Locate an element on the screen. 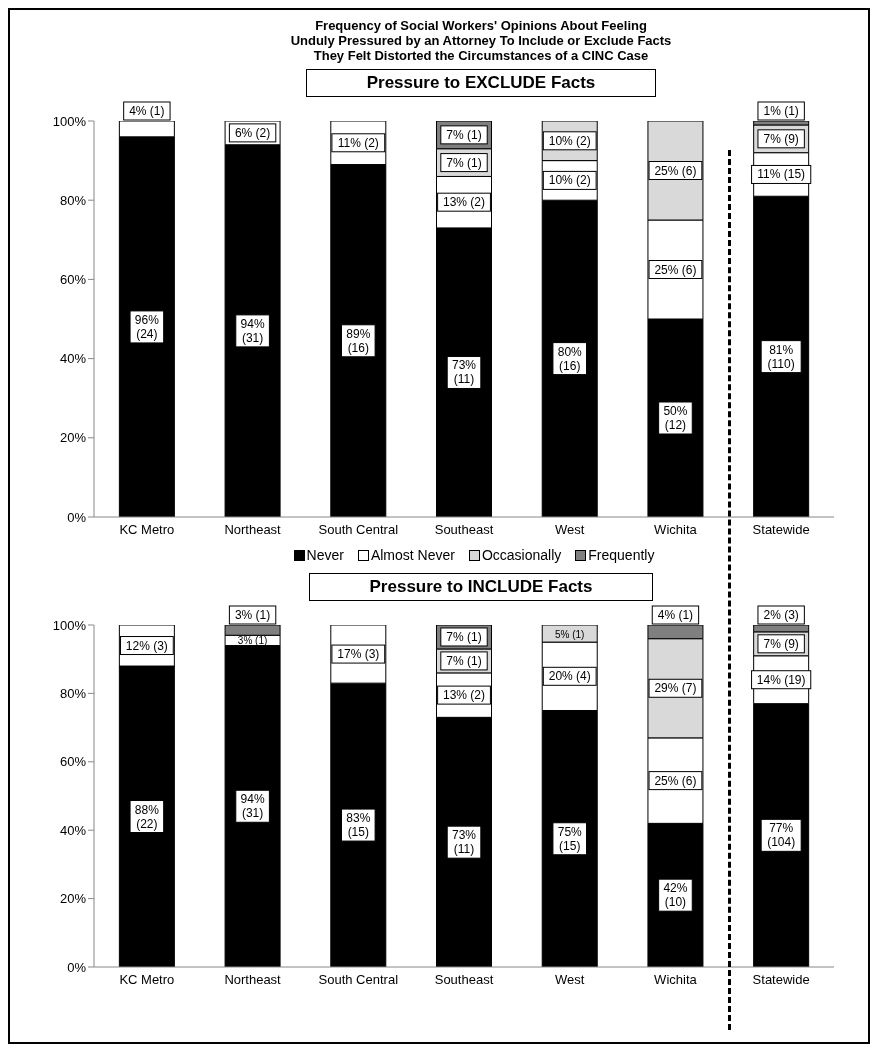 This screenshot has width=882, height=1057. data-label: 11% (15) is located at coordinates (781, 174).